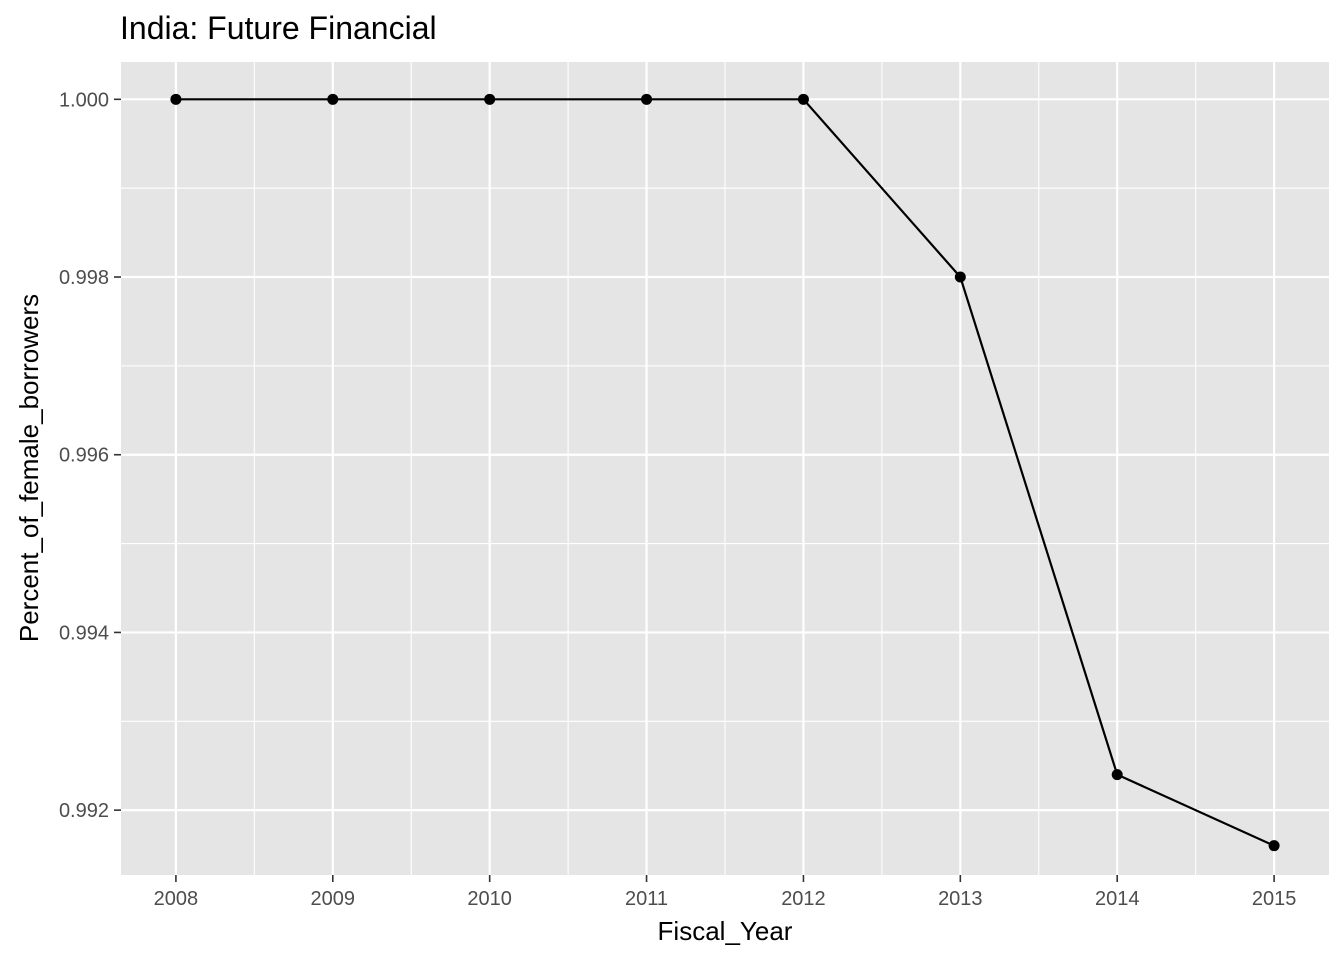  I want to click on y-tick-label: 0.996, so click(84, 456).